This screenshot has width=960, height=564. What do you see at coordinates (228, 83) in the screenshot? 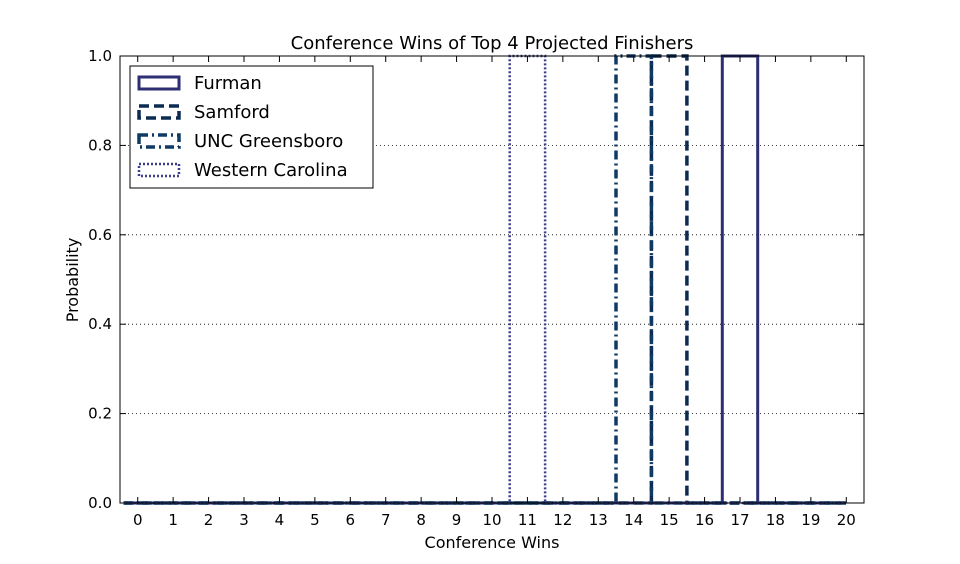
I see `legend-label: Furman` at bounding box center [228, 83].